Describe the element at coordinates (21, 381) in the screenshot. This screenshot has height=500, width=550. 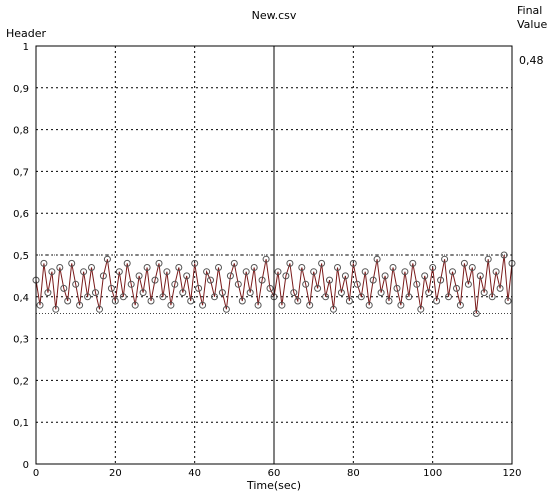
I see `y-tick-label: 0,2` at that location.